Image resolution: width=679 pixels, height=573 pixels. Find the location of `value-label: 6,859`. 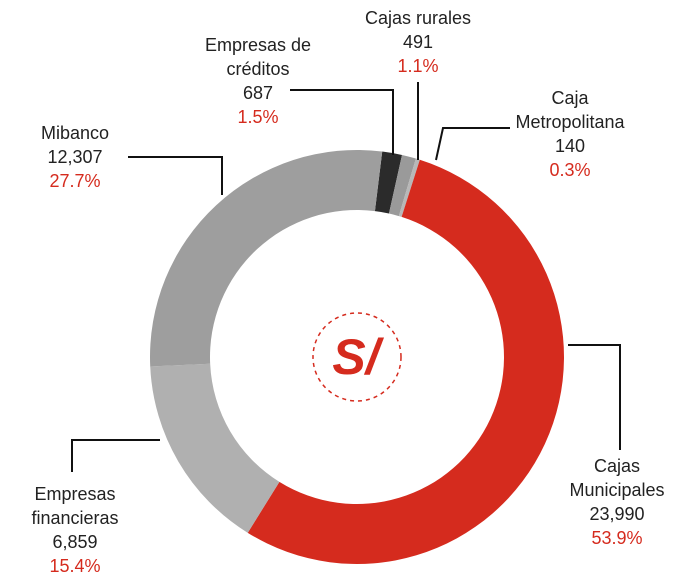

value-label: 6,859 is located at coordinates (75, 542).